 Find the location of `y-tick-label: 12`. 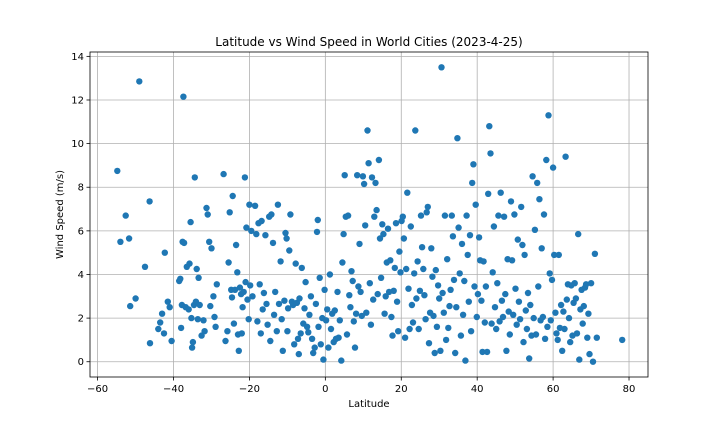

y-tick-label: 12 is located at coordinates (77, 100).